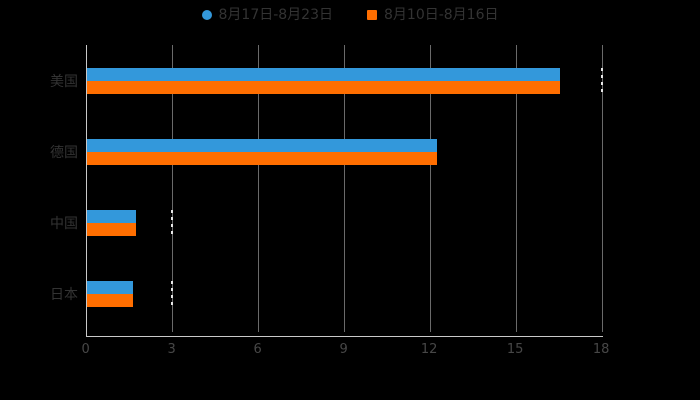 The height and width of the screenshot is (400, 700). Describe the element at coordinates (344, 336) in the screenshot. I see `x-axis-line` at that location.